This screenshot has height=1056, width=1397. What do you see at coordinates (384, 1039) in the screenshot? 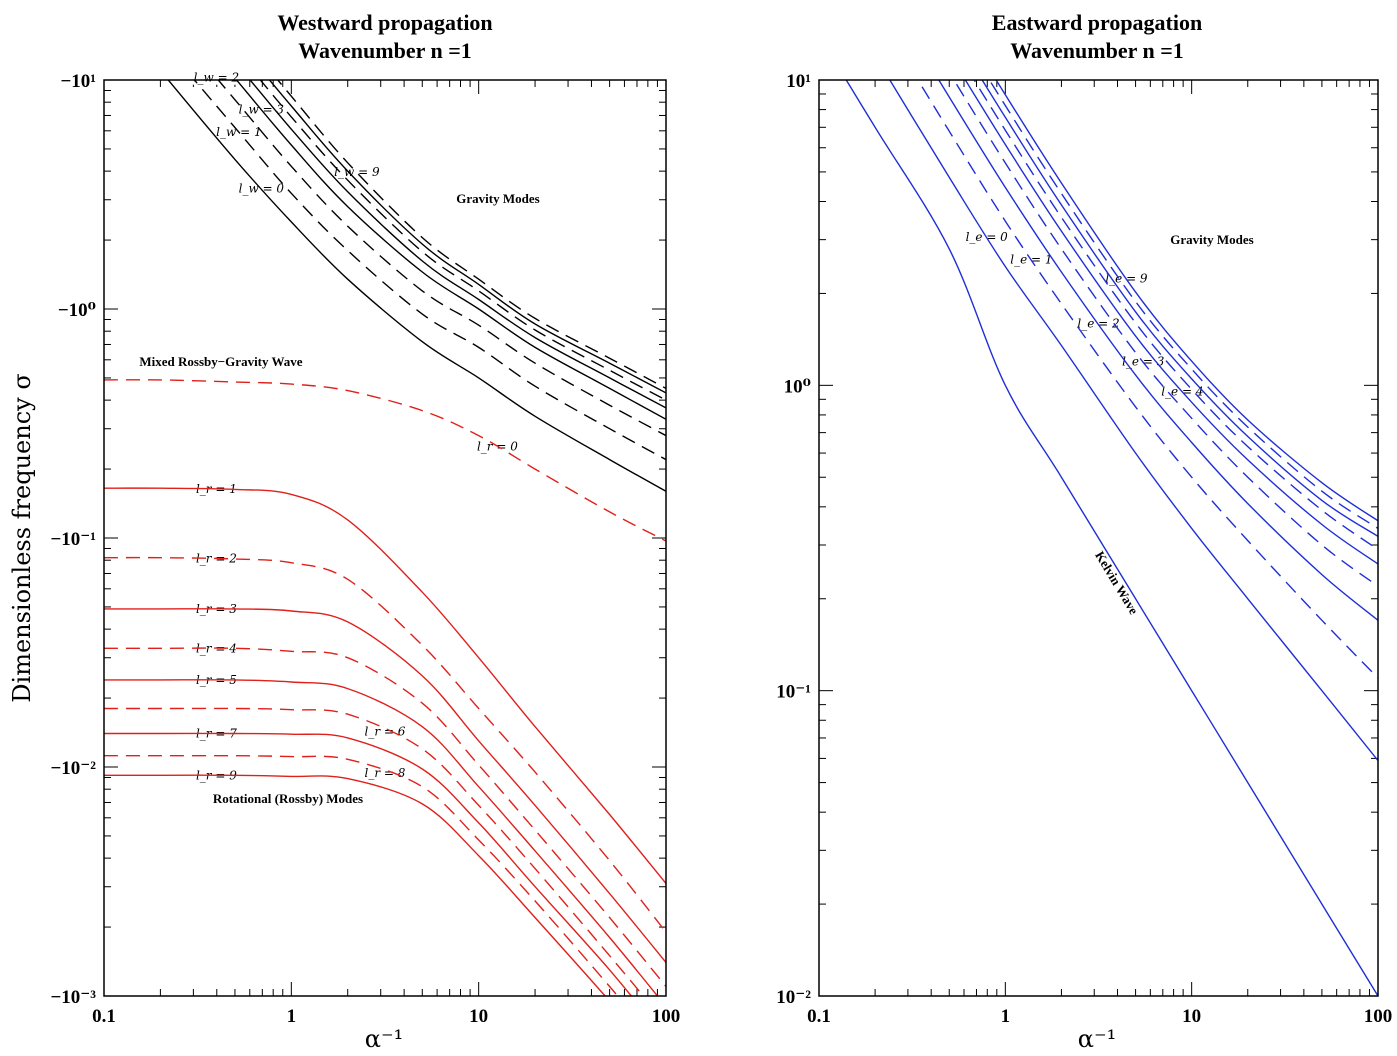
I see `west-x-axis-label: α⁻¹` at bounding box center [384, 1039].